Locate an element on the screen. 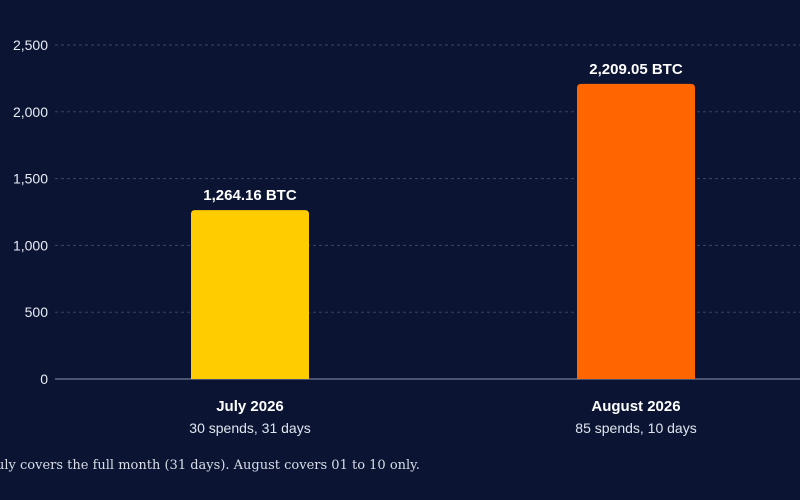 The width and height of the screenshot is (800, 500). x-tick-label: July 2026 is located at coordinates (250, 406).